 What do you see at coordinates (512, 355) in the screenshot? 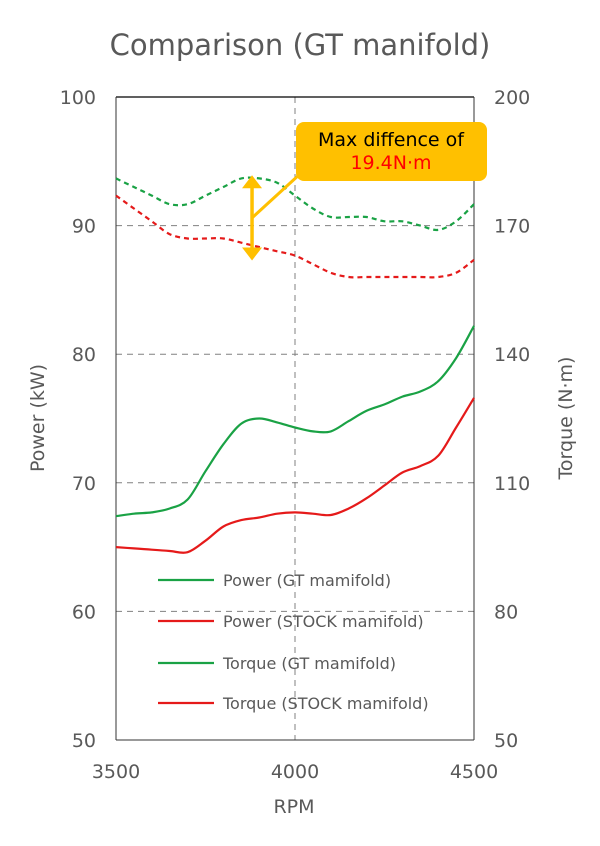
I see `right-tick-label-140: 140` at bounding box center [512, 355].